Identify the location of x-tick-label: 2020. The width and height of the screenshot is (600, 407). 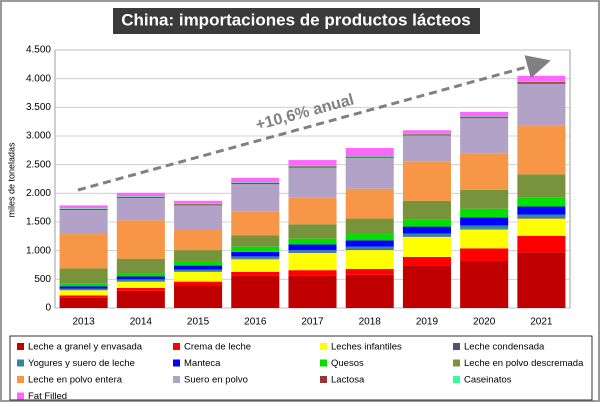
(484, 322).